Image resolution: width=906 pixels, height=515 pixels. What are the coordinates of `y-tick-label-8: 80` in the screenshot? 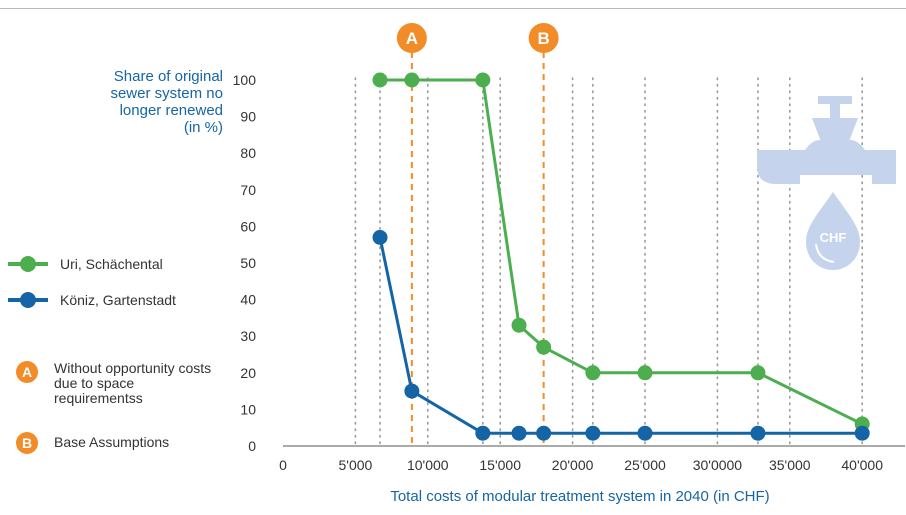 It's located at (248, 153).